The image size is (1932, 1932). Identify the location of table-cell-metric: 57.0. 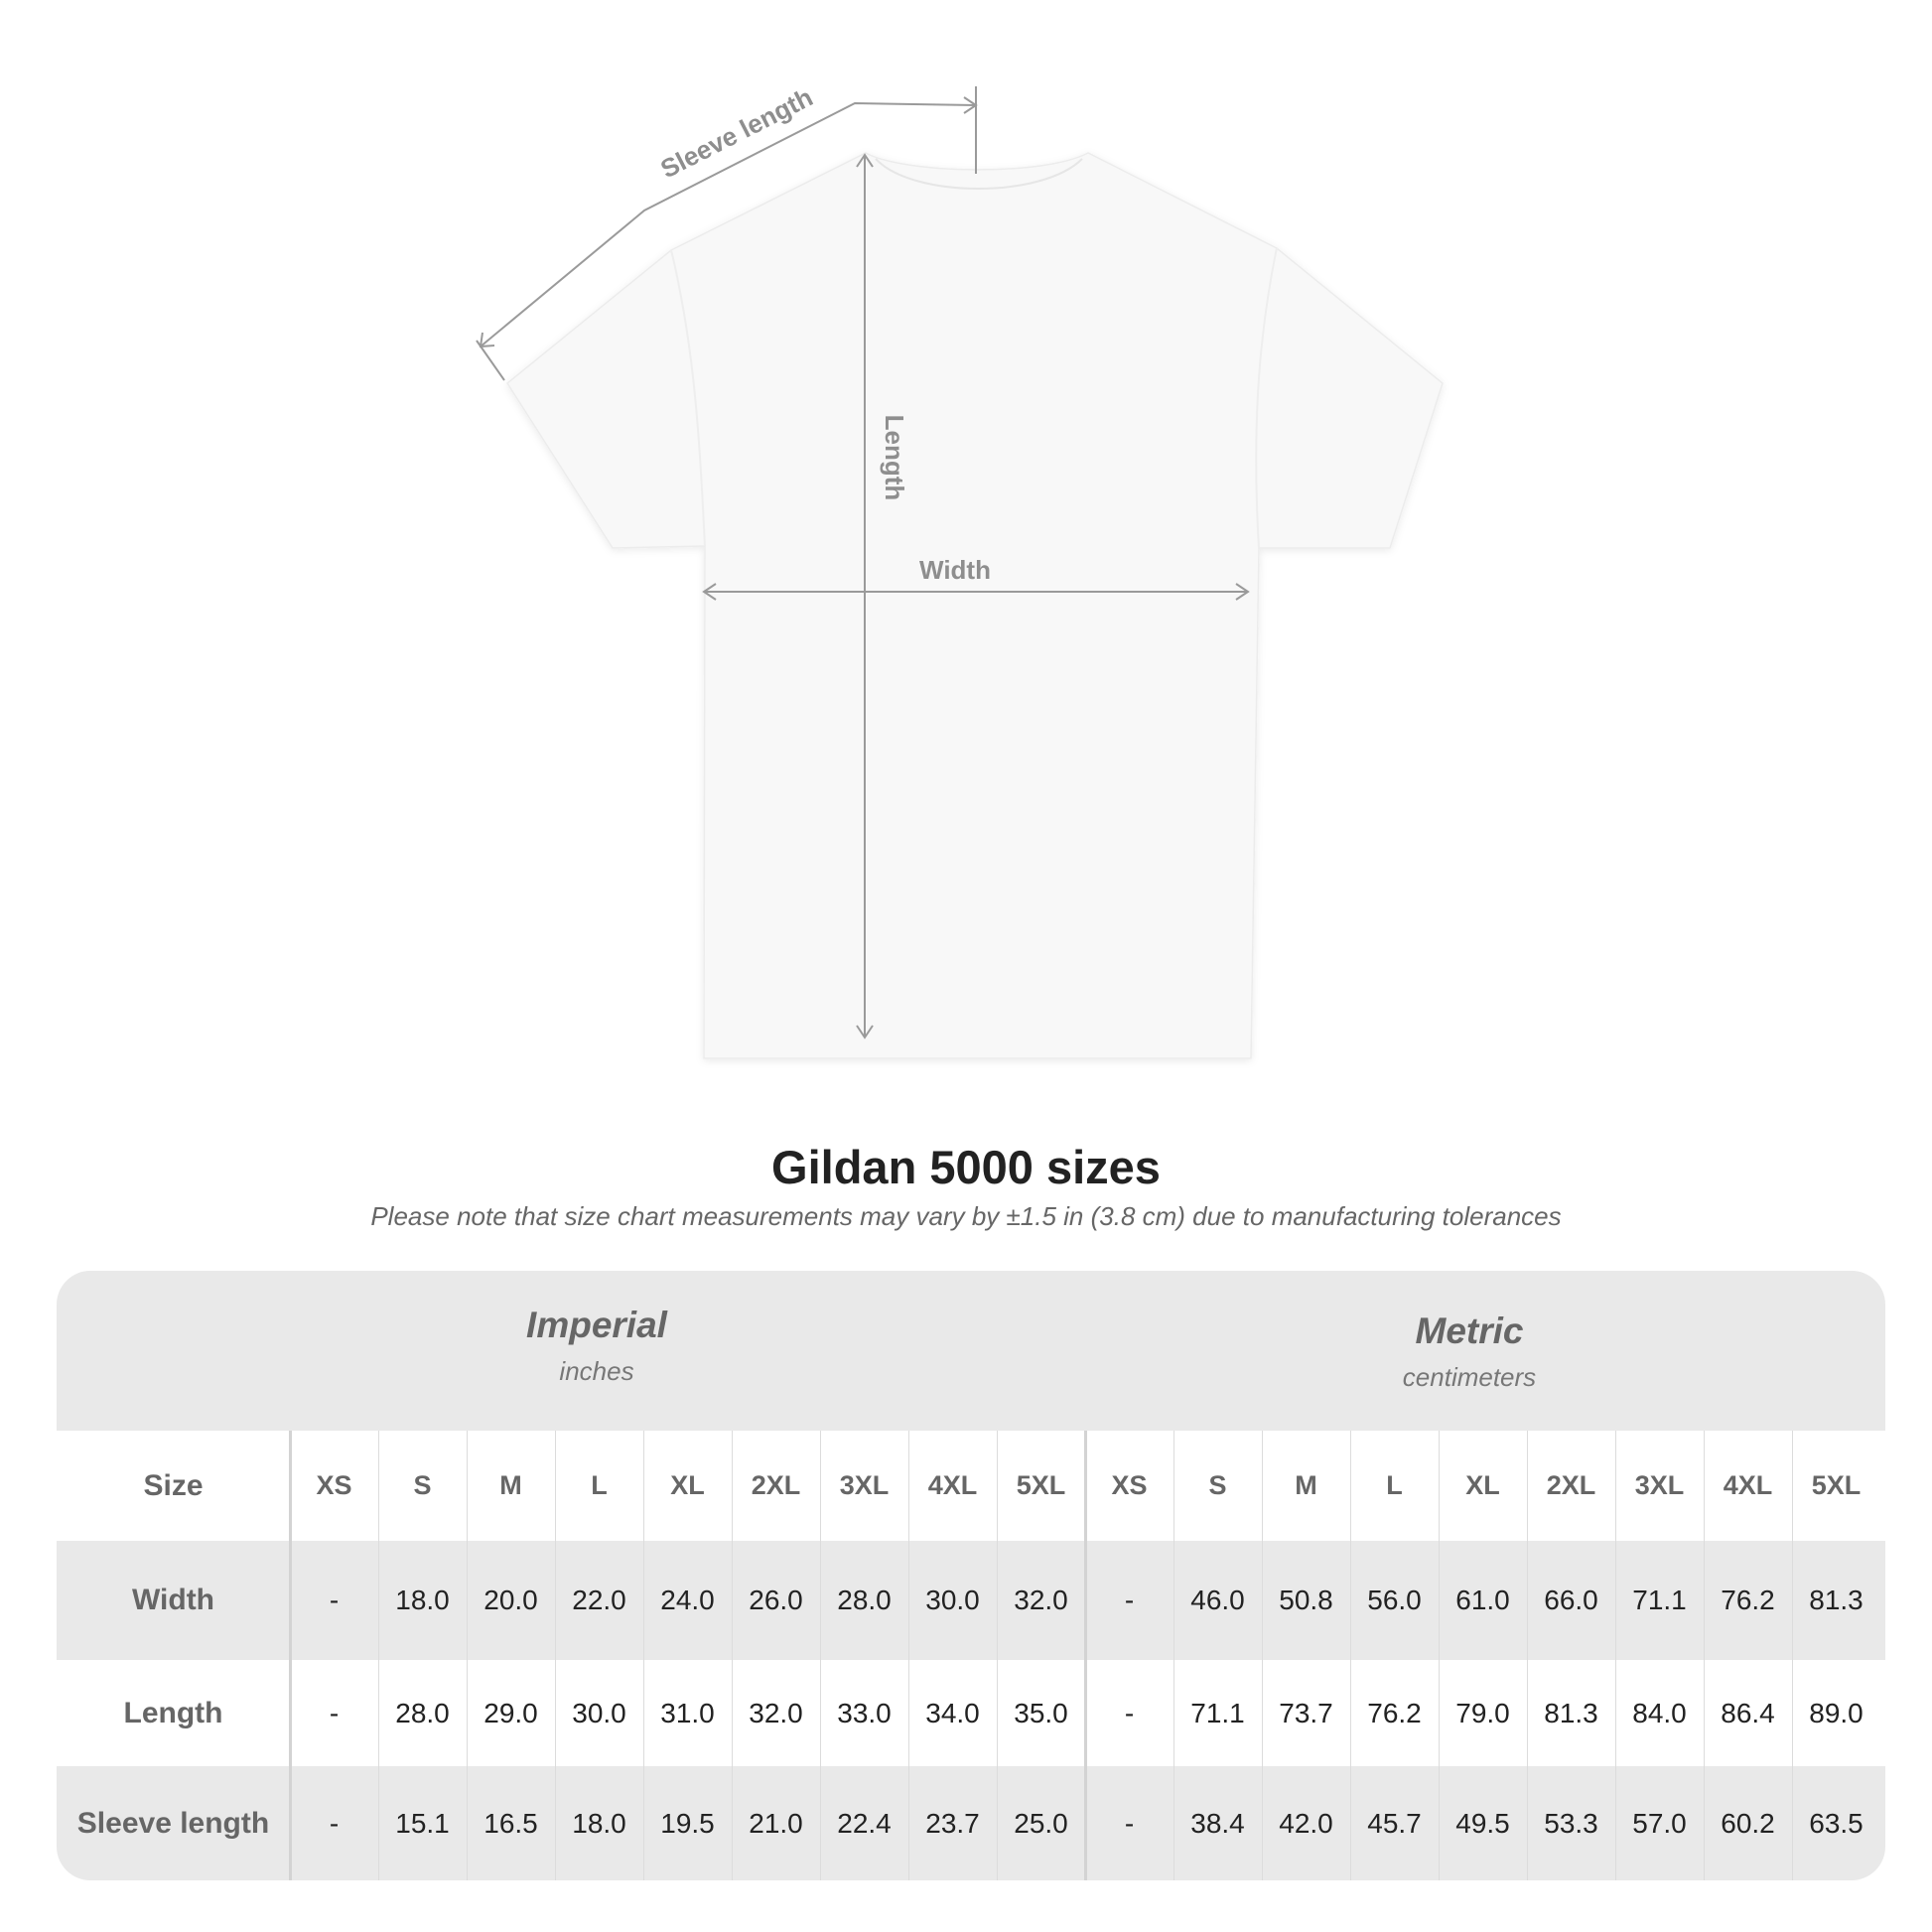
(1660, 1823).